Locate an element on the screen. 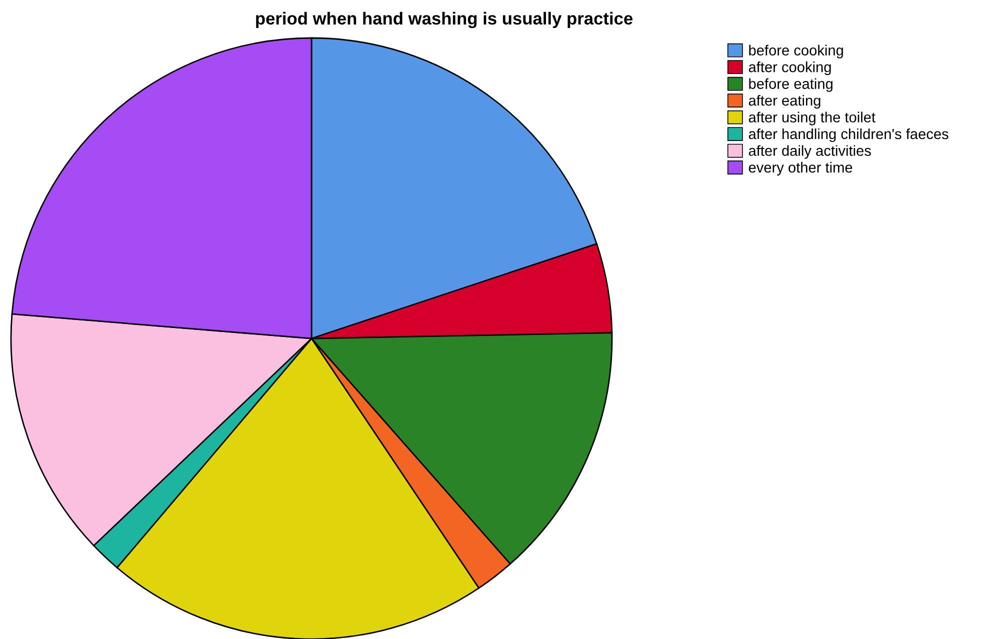  chart-title: period when hand washing is usually practice is located at coordinates (444, 20).